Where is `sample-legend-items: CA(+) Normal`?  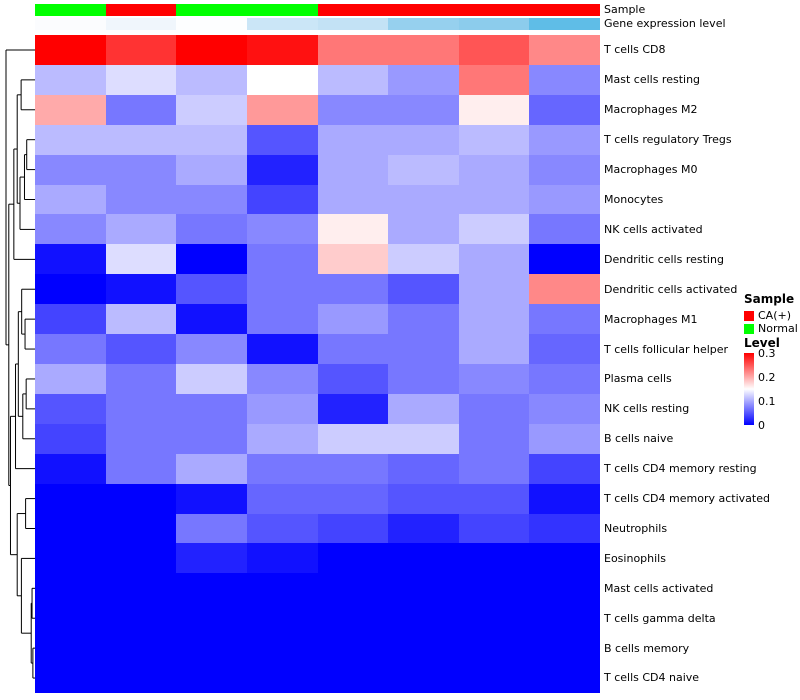
sample-legend-items: CA(+) Normal is located at coordinates (771, 322).